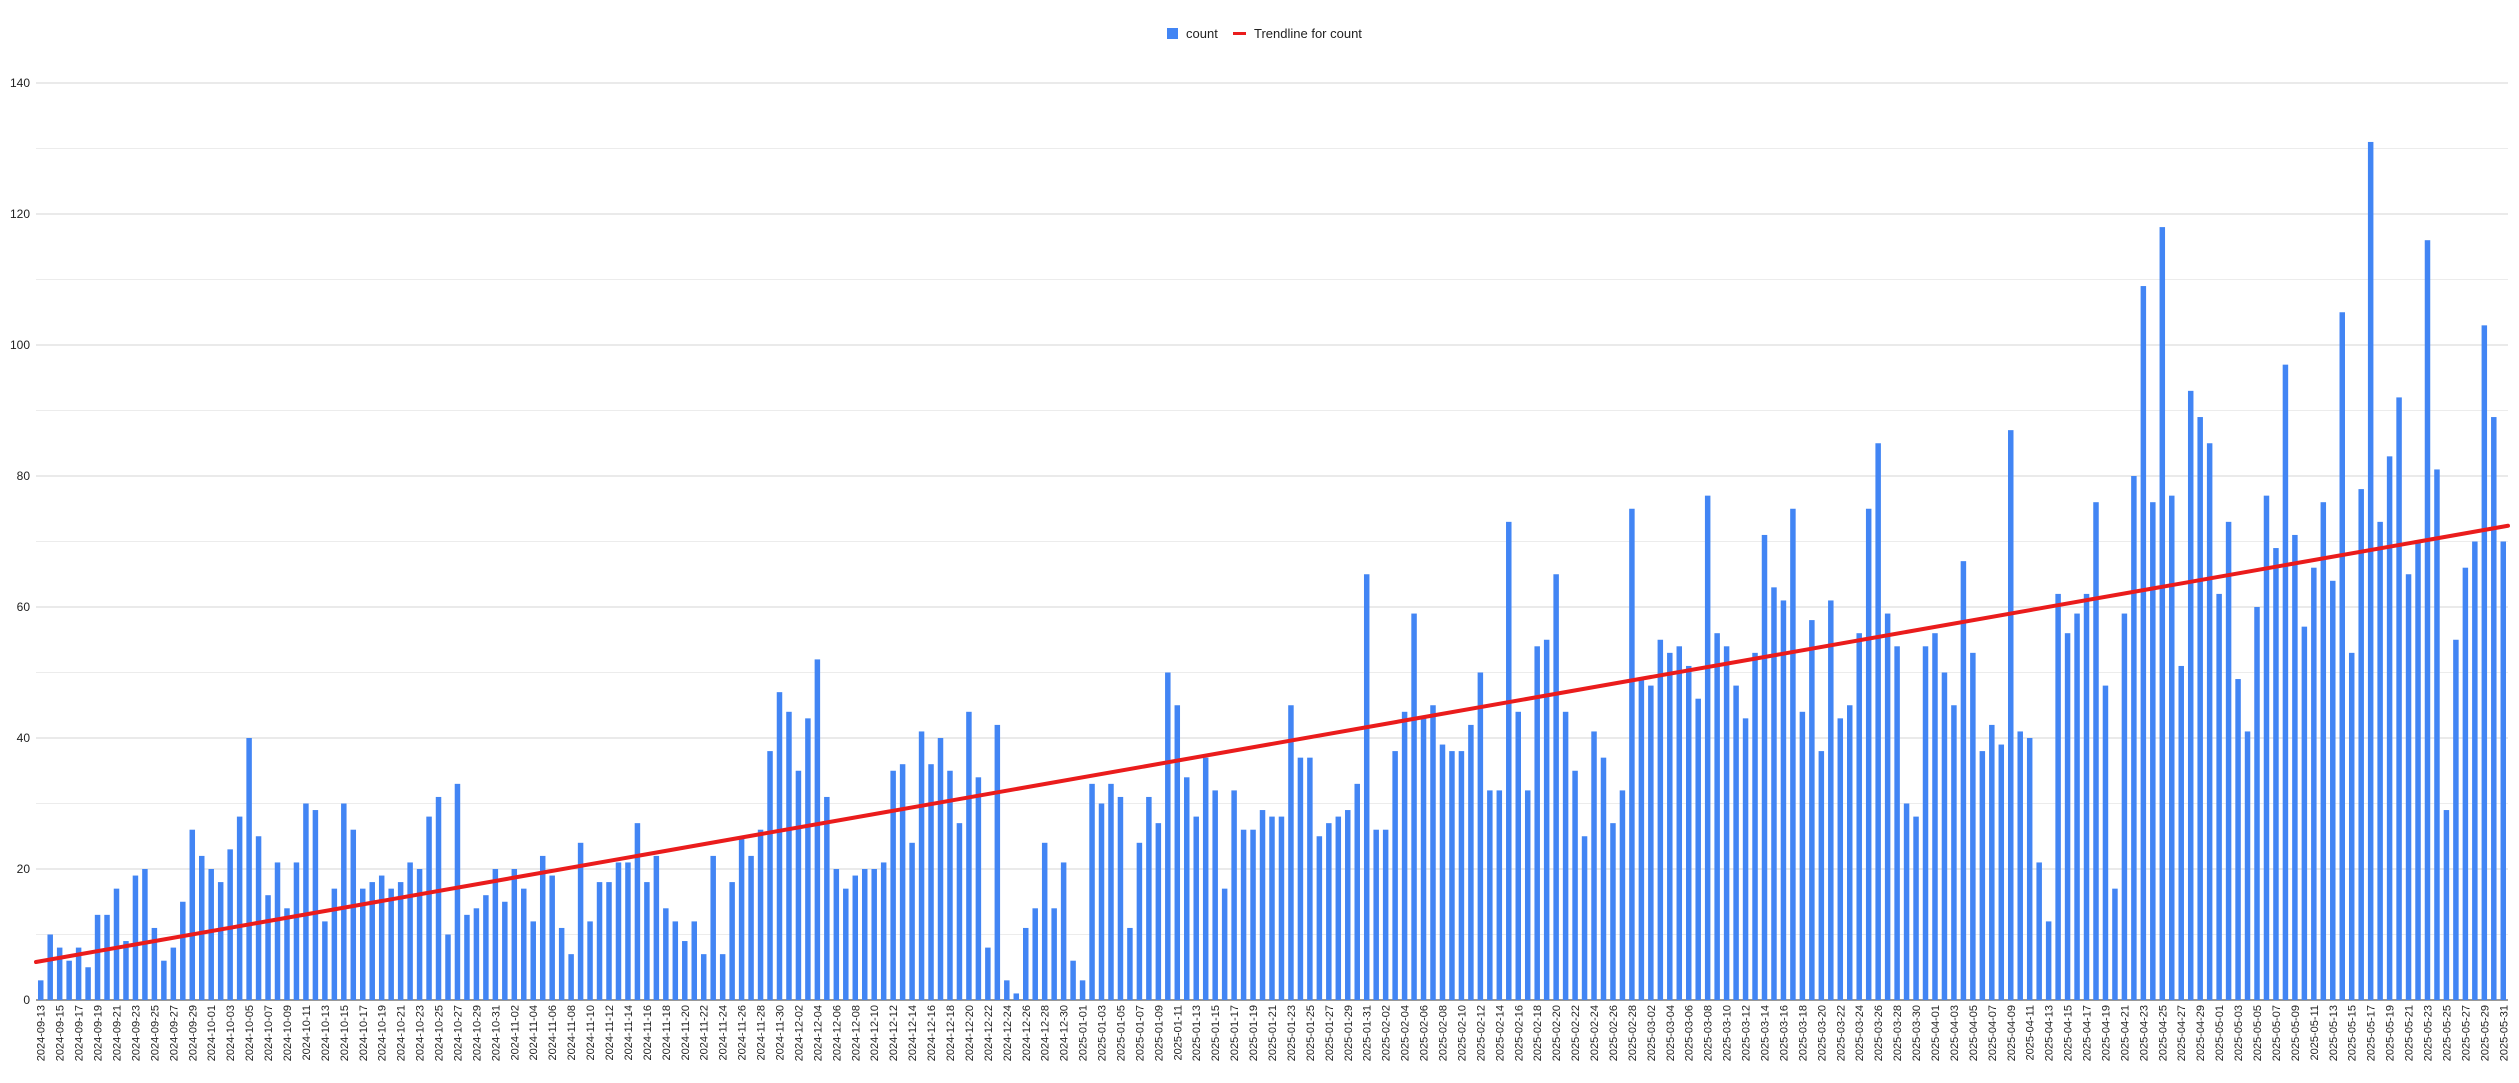  I want to click on x-tick-label: 2025-01-09, so click(1159, 1033).